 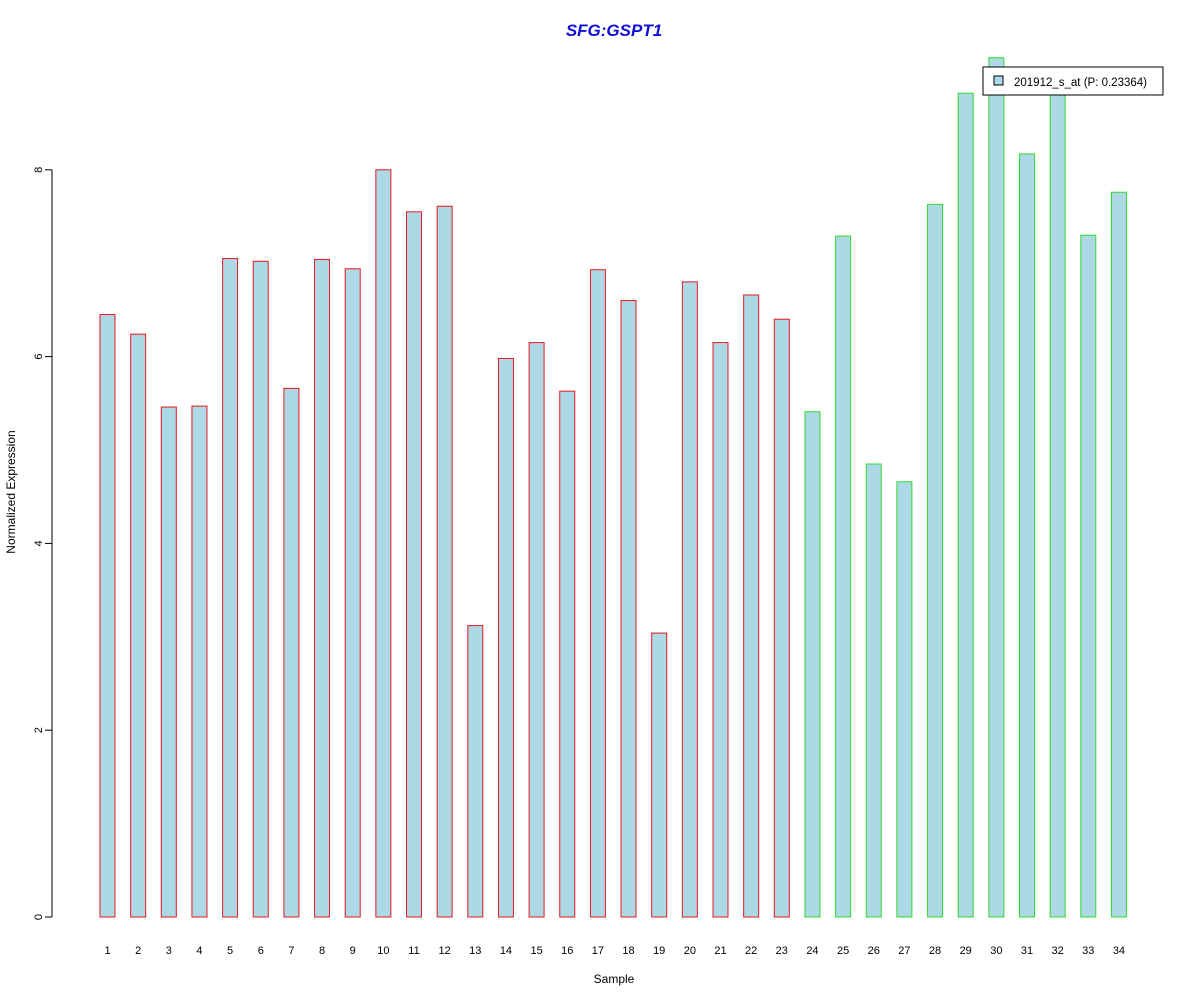 I want to click on x-tick-label: 12, so click(x=445, y=951).